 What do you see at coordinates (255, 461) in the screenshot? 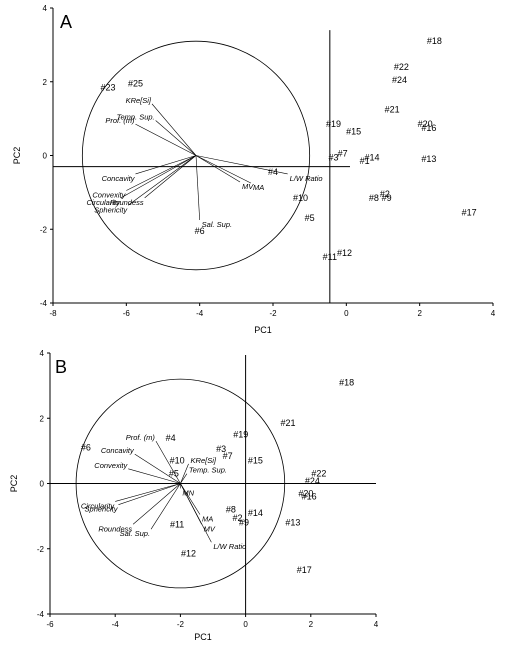
I see `panel-b-point-15: #15` at bounding box center [255, 461].